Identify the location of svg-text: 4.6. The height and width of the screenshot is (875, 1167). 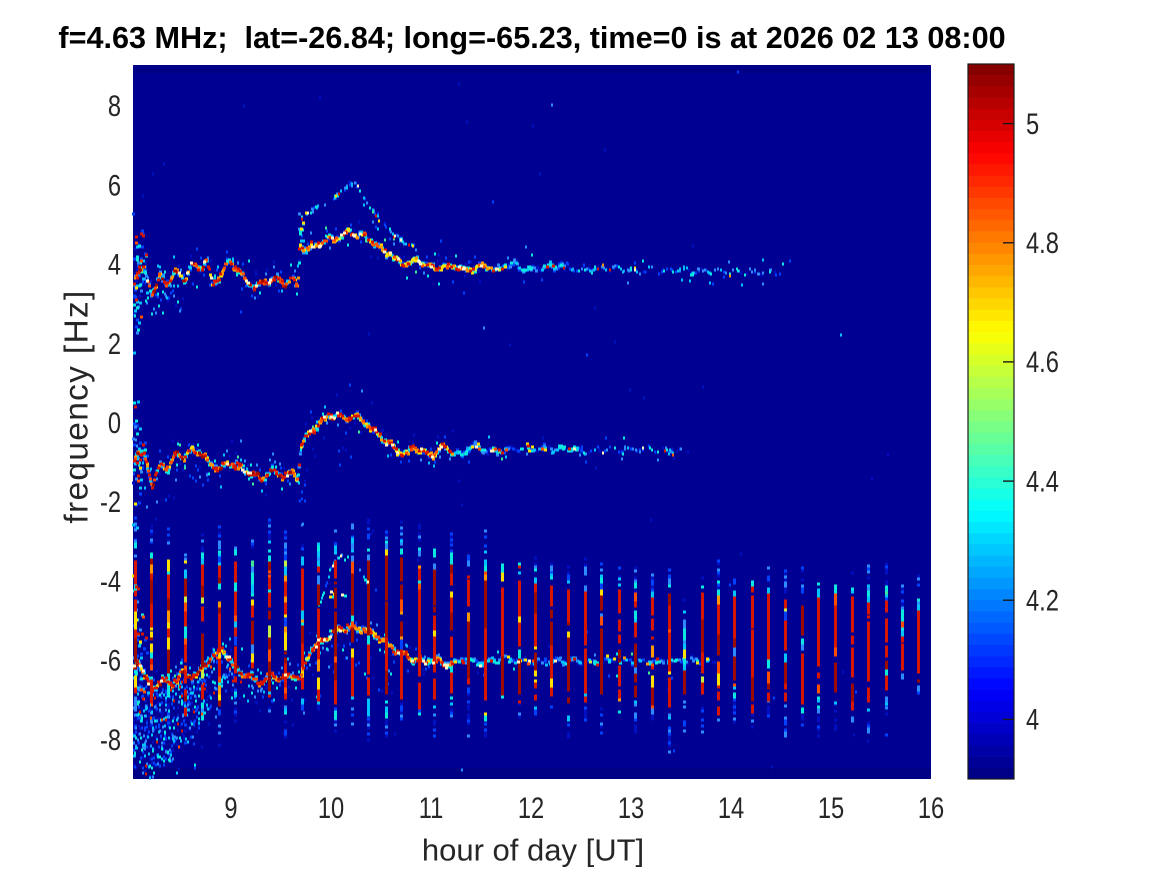
(1042, 362).